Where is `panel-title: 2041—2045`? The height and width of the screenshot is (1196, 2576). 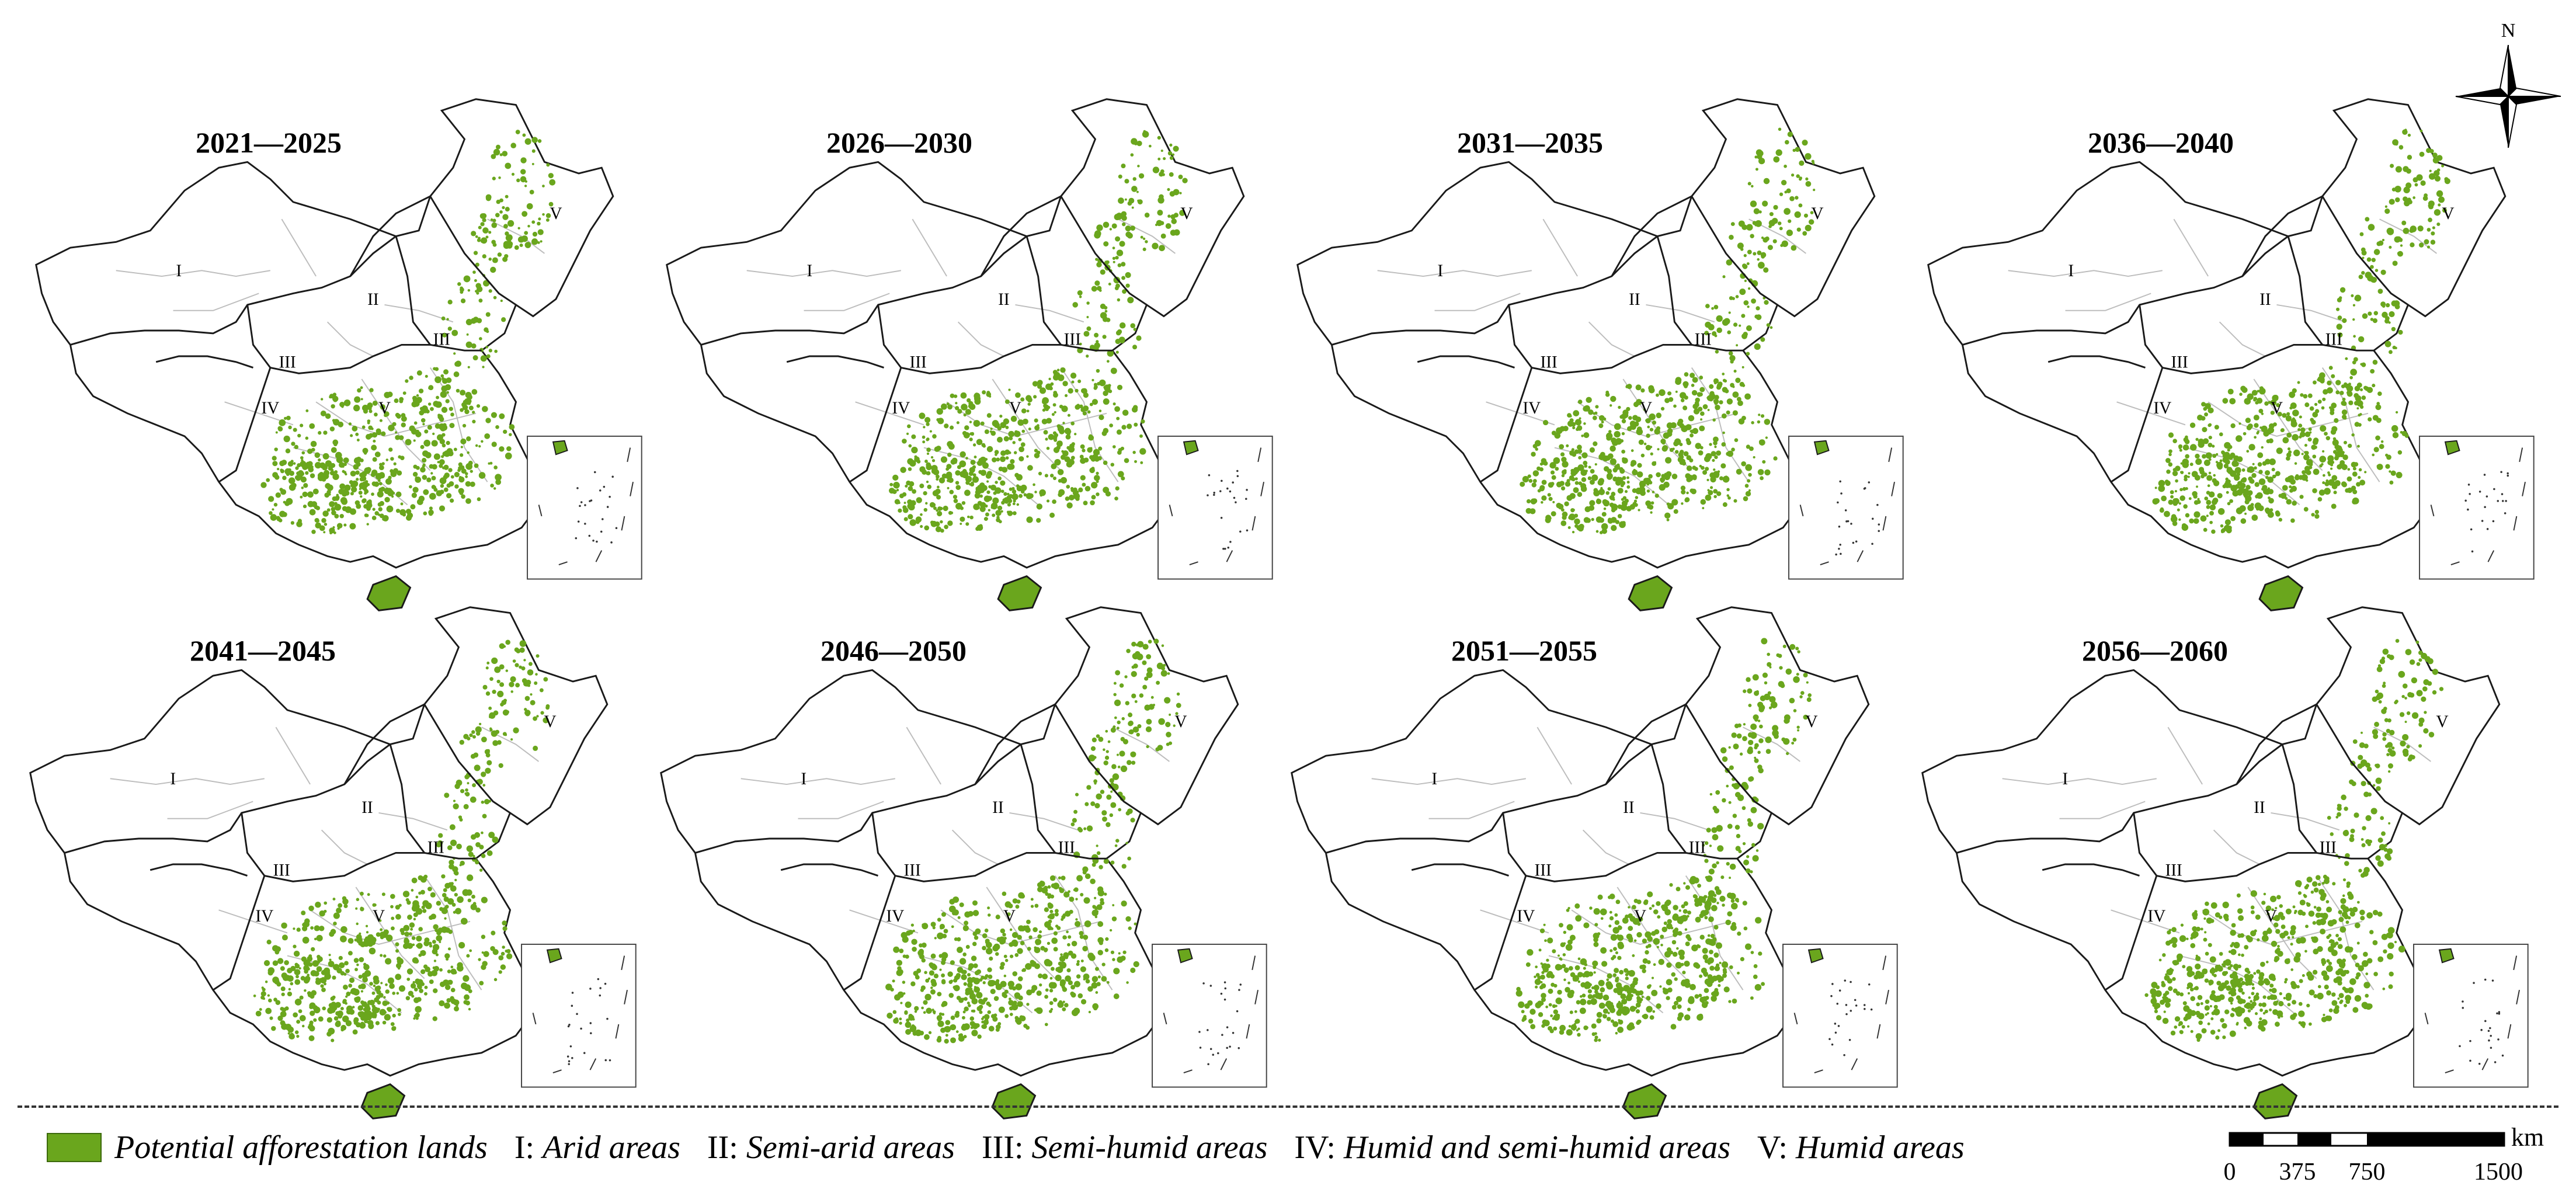 panel-title: 2041—2045 is located at coordinates (263, 650).